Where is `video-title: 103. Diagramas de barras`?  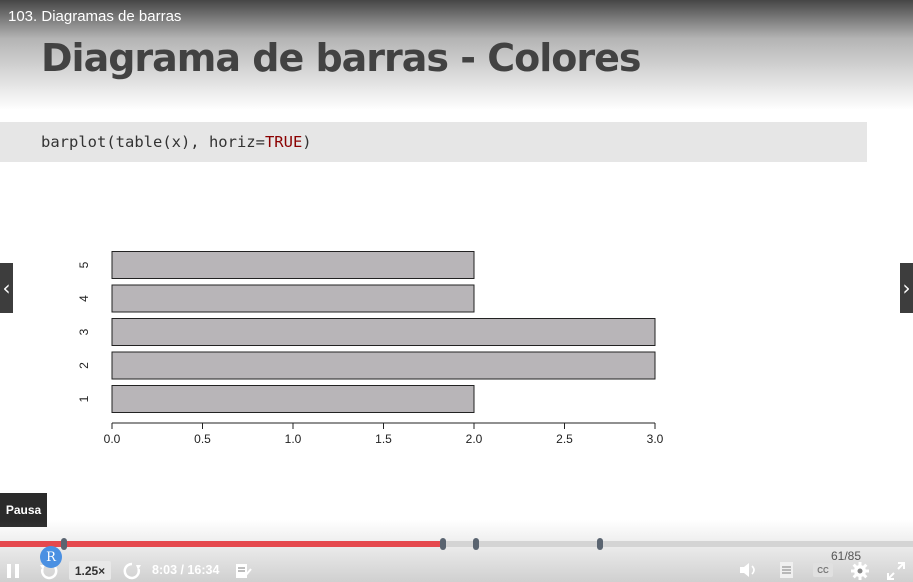
video-title: 103. Diagramas de barras is located at coordinates (95, 16).